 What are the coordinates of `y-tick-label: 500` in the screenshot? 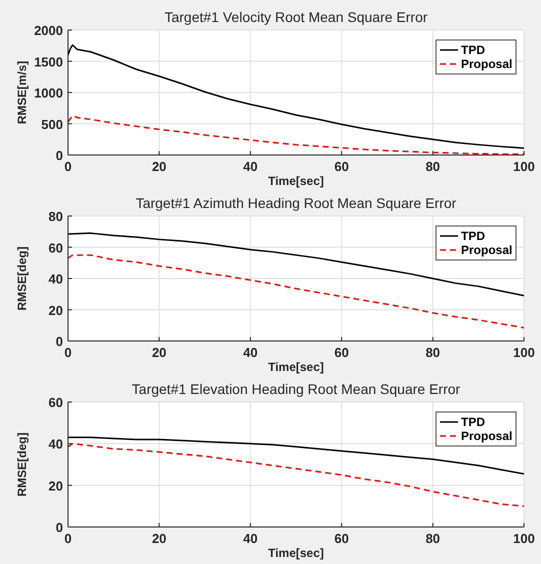 It's located at (52, 124).